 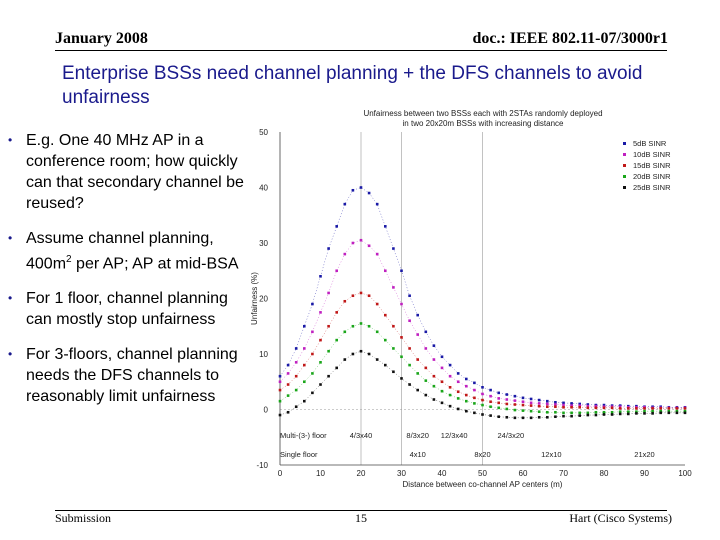 I want to click on bullet-text-before: Assume channel planning, 400m, so click(x=120, y=251).